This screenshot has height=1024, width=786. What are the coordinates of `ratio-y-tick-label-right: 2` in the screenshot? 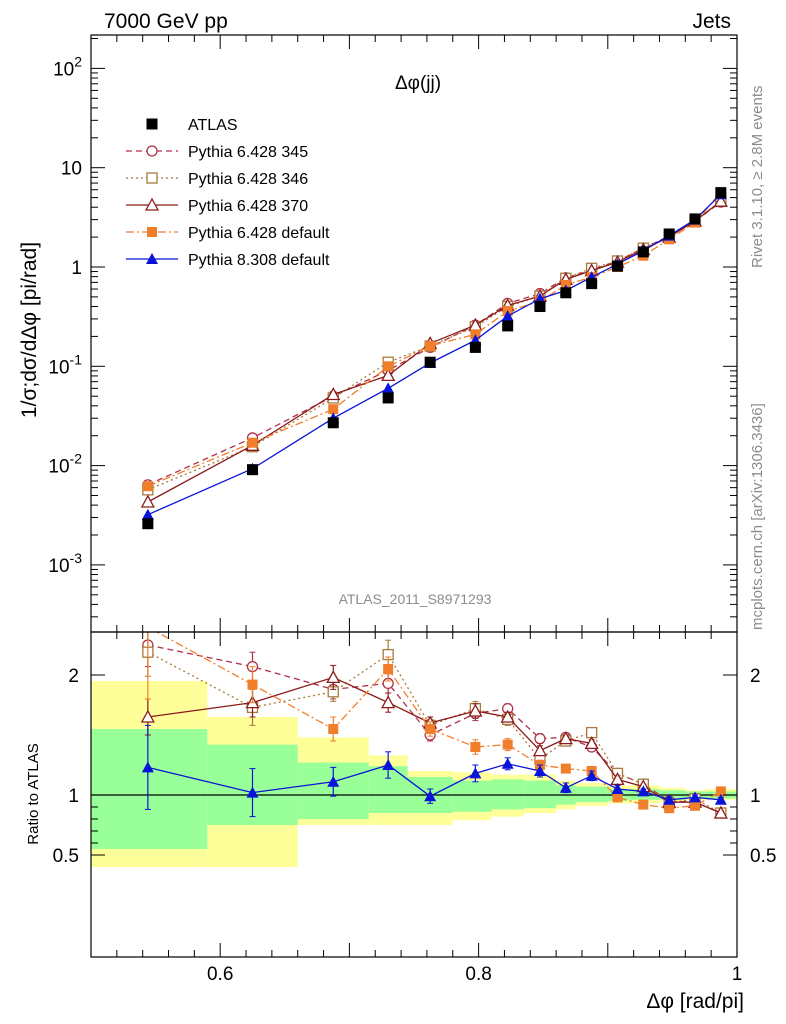 It's located at (755, 676).